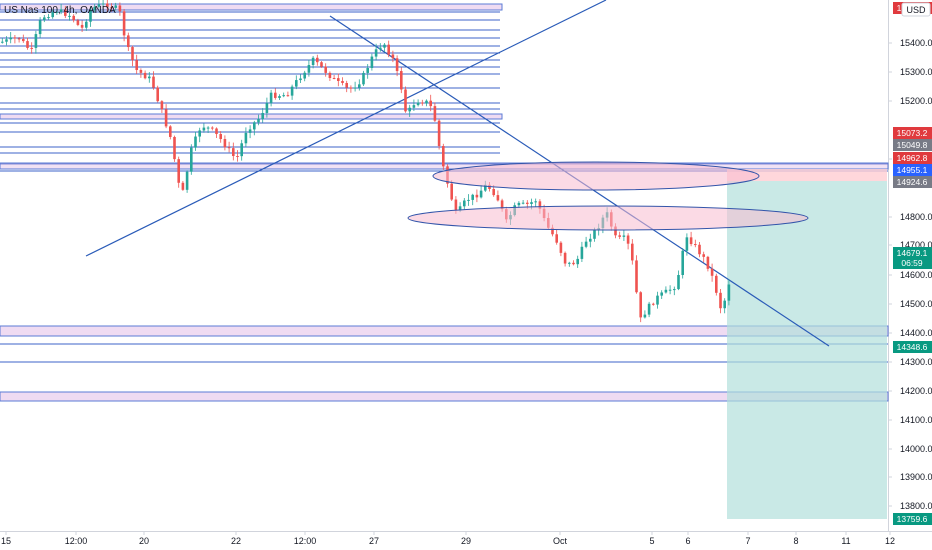 This screenshot has width=932, height=550. Describe the element at coordinates (608, 218) in the screenshot. I see `ellipse-lower` at that location.